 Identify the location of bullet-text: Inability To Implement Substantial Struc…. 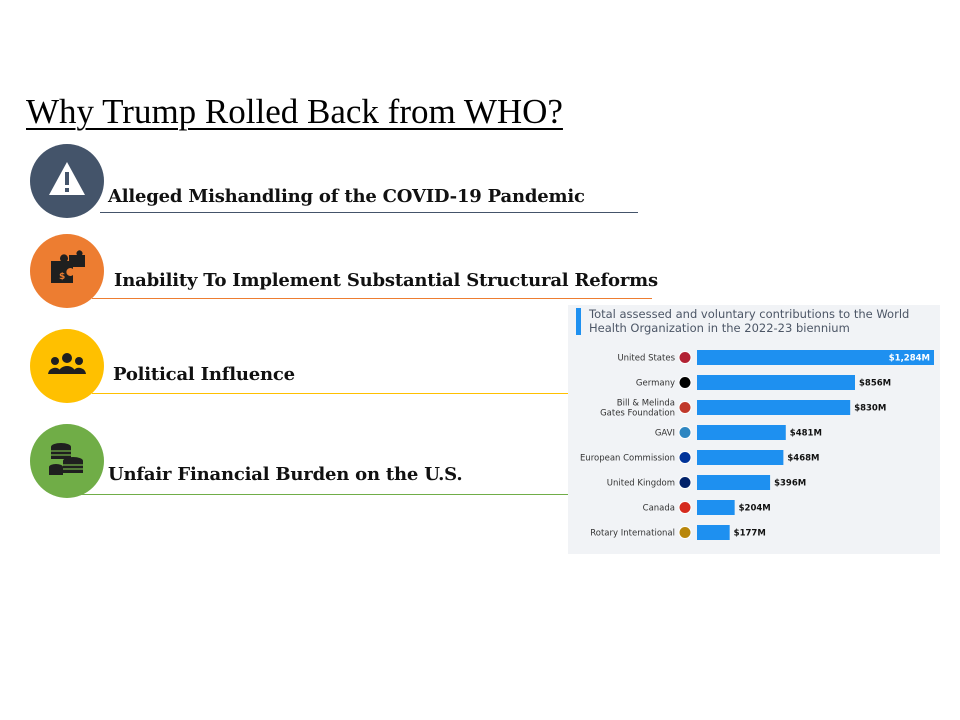
(386, 280).